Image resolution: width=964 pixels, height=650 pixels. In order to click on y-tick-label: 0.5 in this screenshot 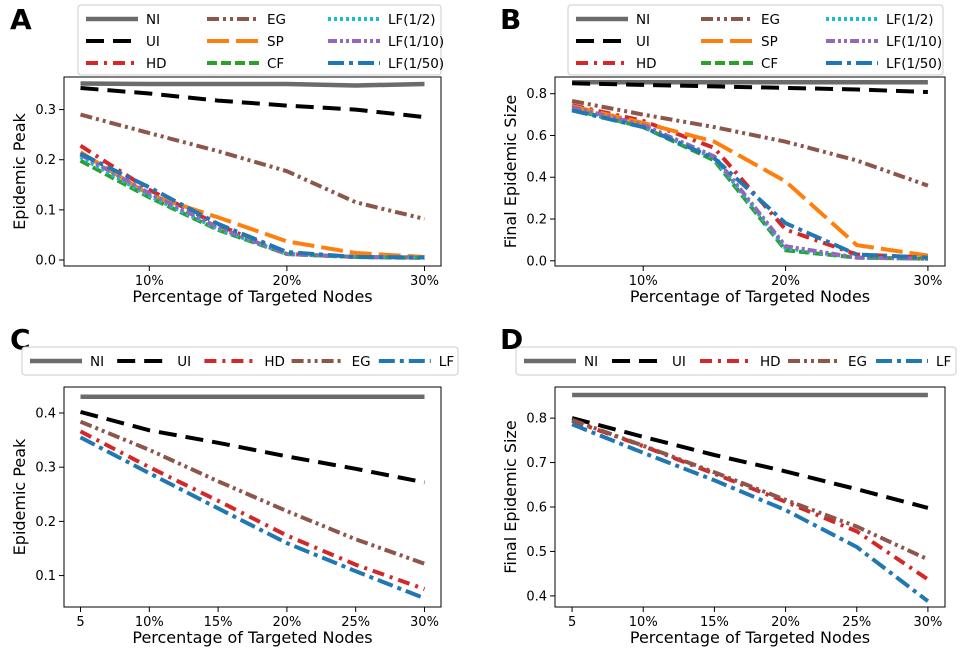, I will do `click(536, 552)`.